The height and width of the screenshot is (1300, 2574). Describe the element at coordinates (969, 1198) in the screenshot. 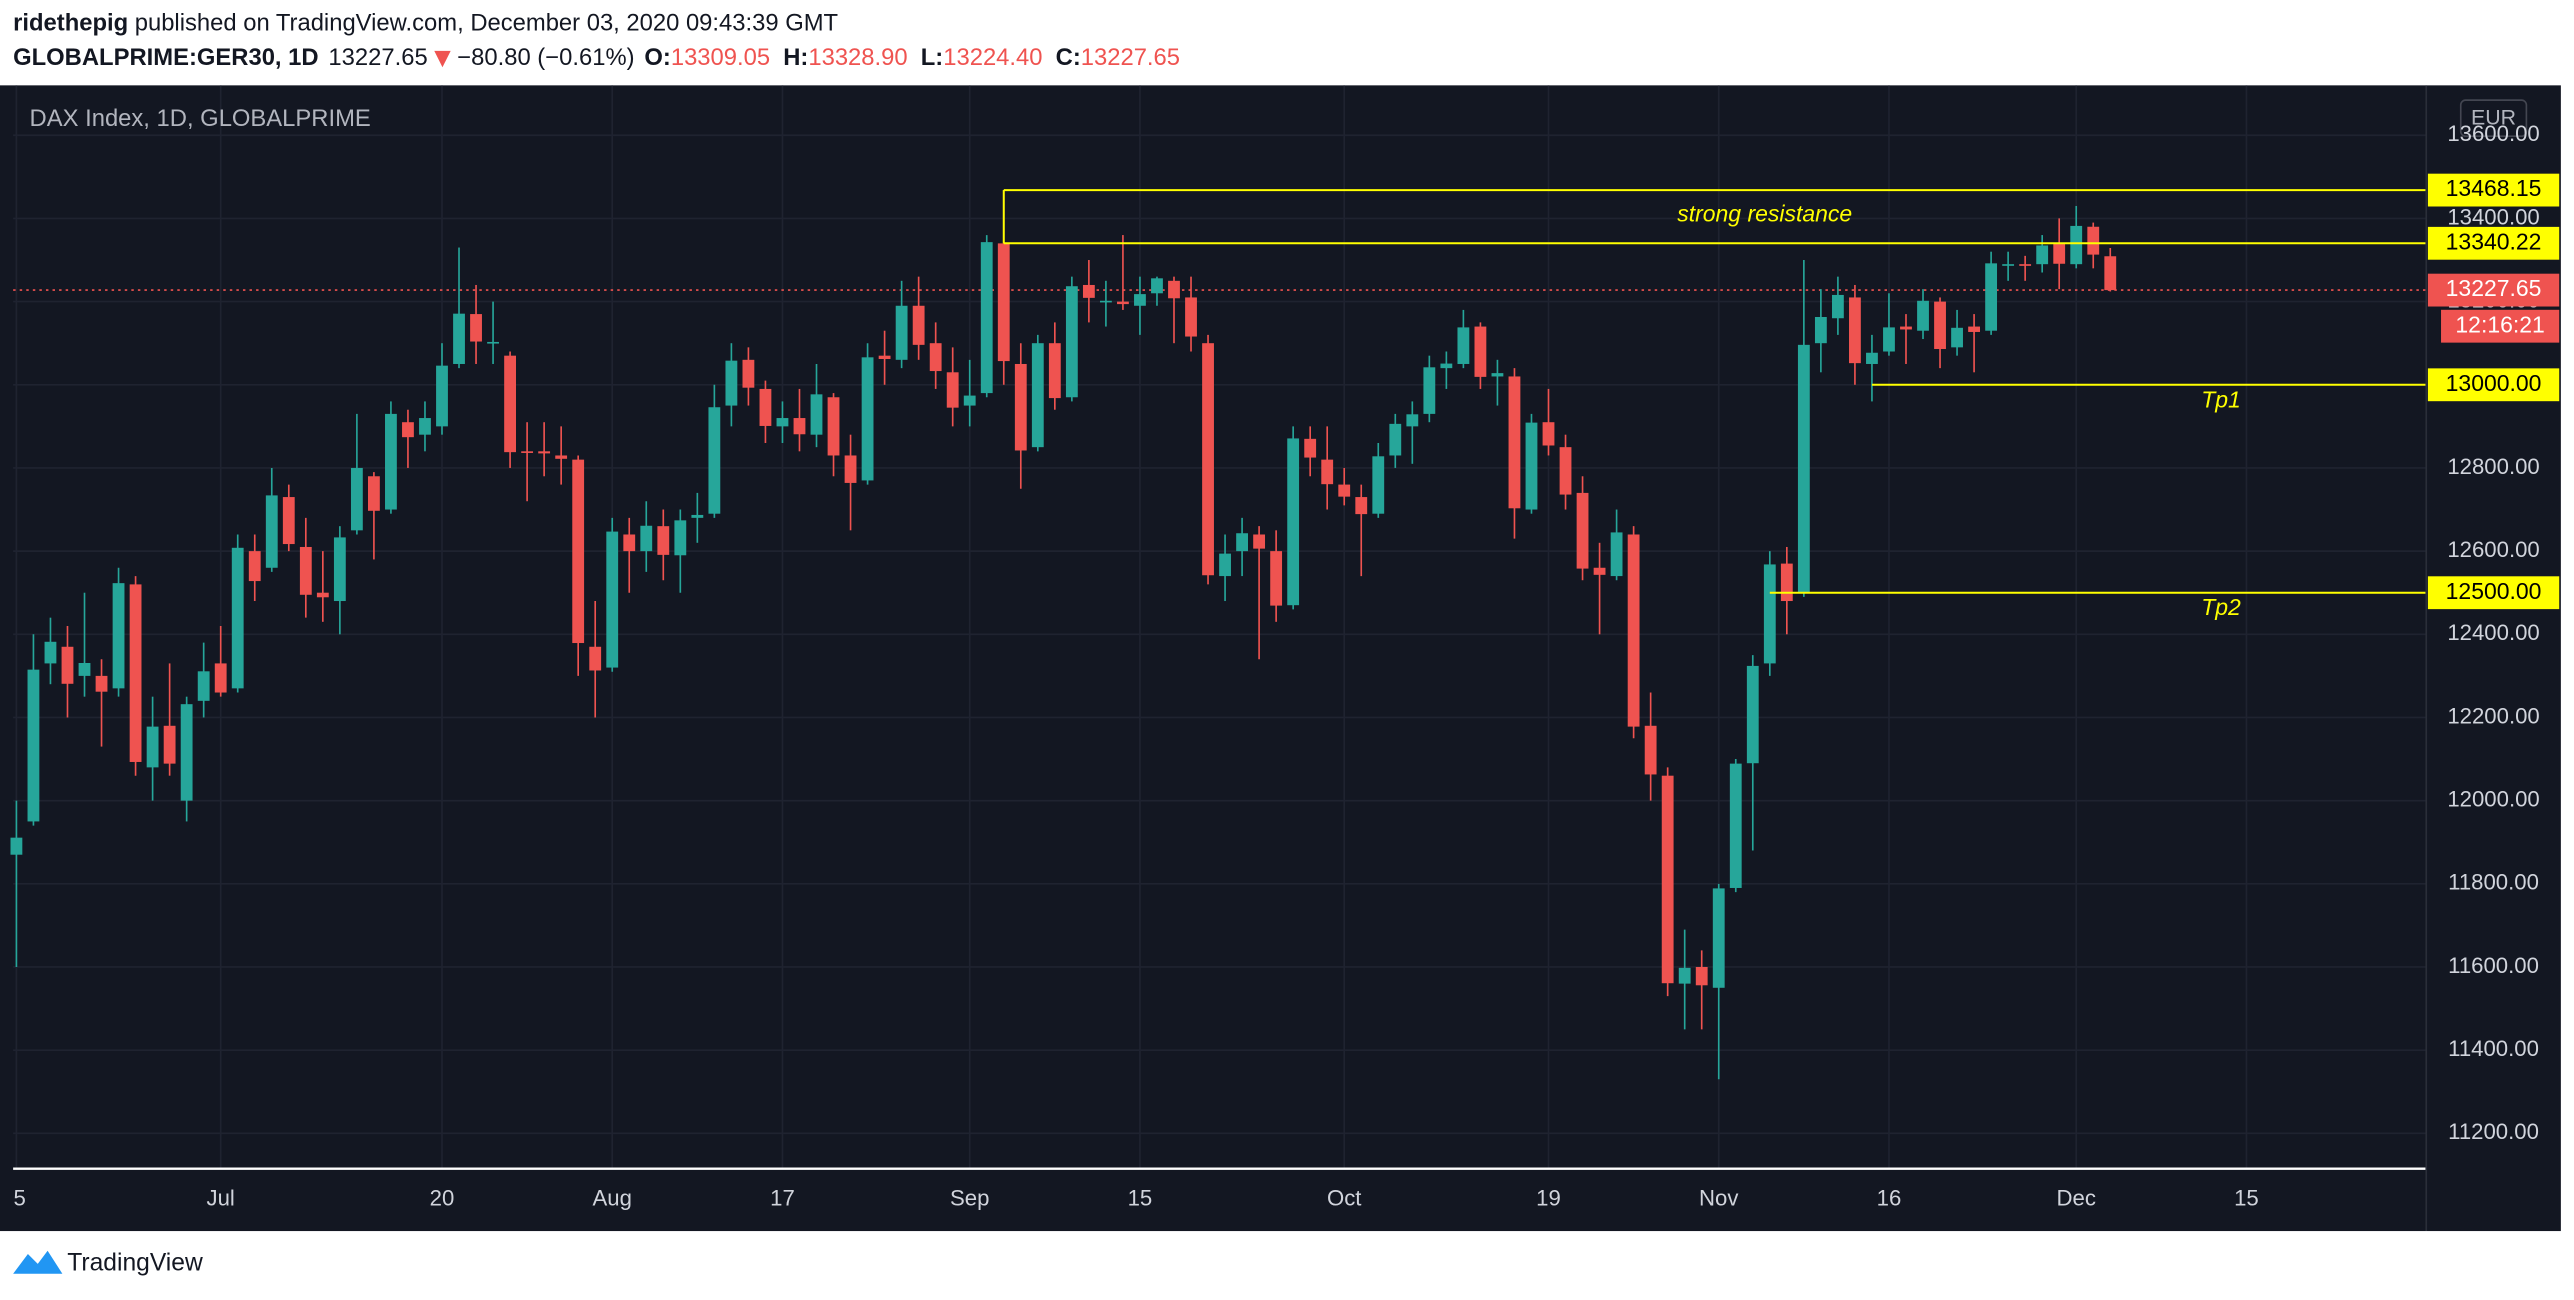

I see `x-tick-label: Sep` at that location.